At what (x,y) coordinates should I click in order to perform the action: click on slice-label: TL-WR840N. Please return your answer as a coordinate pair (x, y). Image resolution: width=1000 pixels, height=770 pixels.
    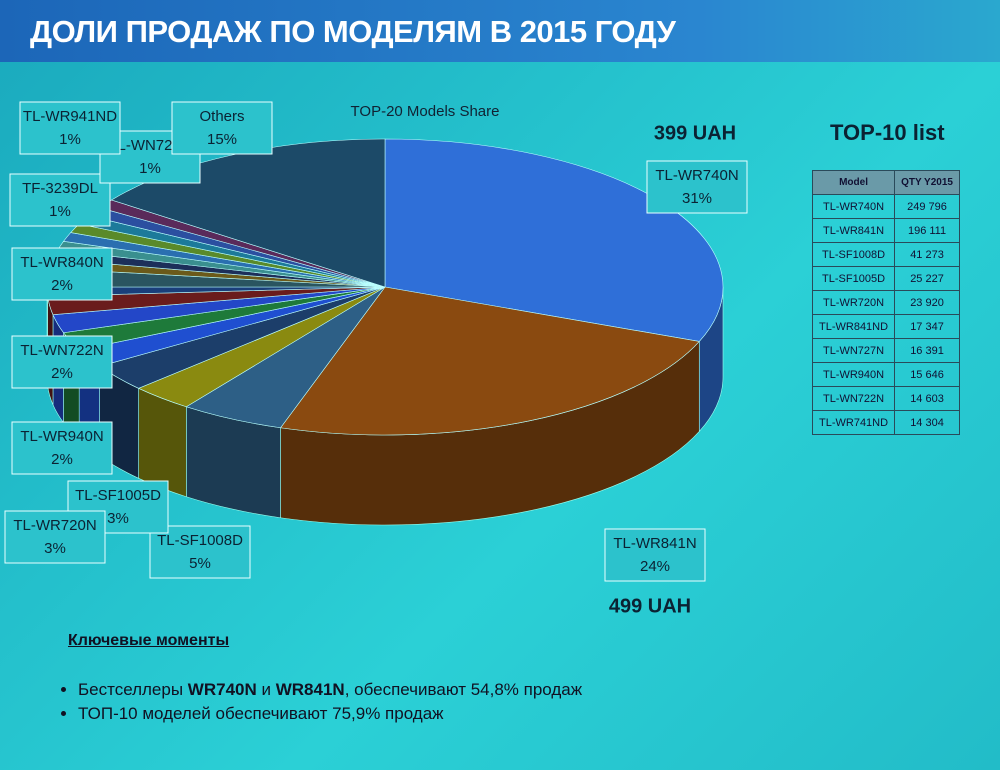
    Looking at the image, I should click on (61, 262).